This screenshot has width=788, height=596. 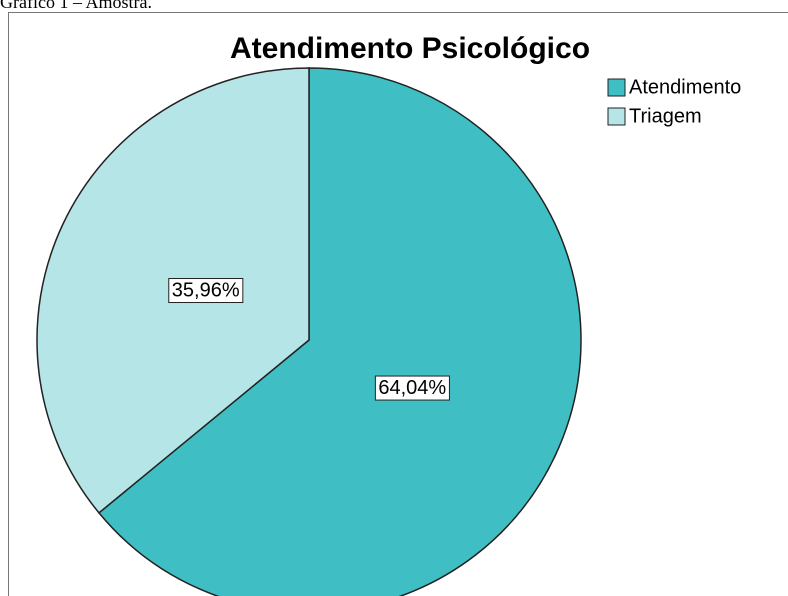 What do you see at coordinates (665, 116) in the screenshot?
I see `legend-label: Triagem` at bounding box center [665, 116].